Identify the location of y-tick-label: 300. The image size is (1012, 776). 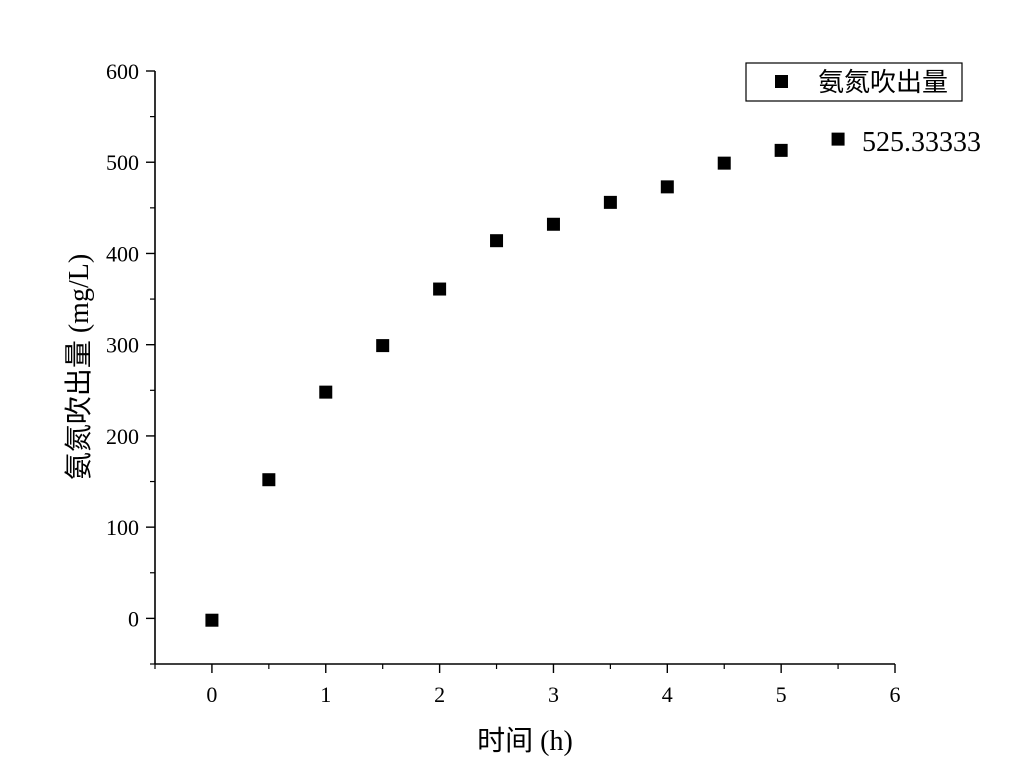
(122, 345).